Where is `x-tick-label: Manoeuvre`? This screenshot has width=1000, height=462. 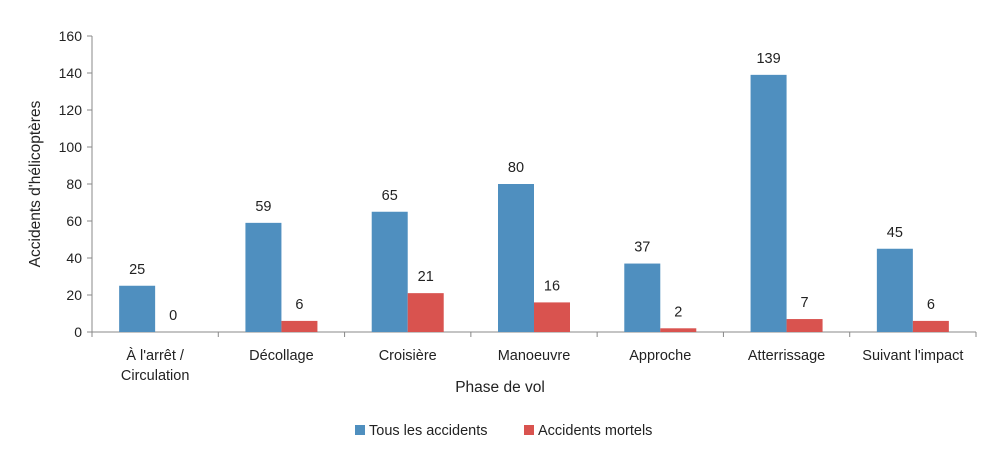 x-tick-label: Manoeuvre is located at coordinates (534, 356).